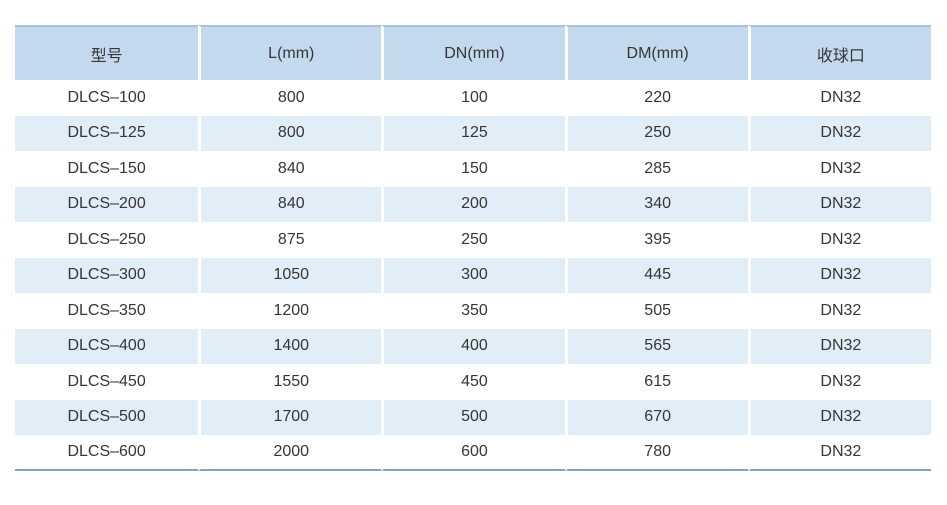 The image size is (947, 505). Describe the element at coordinates (656, 204) in the screenshot. I see `table-cell: 340` at that location.